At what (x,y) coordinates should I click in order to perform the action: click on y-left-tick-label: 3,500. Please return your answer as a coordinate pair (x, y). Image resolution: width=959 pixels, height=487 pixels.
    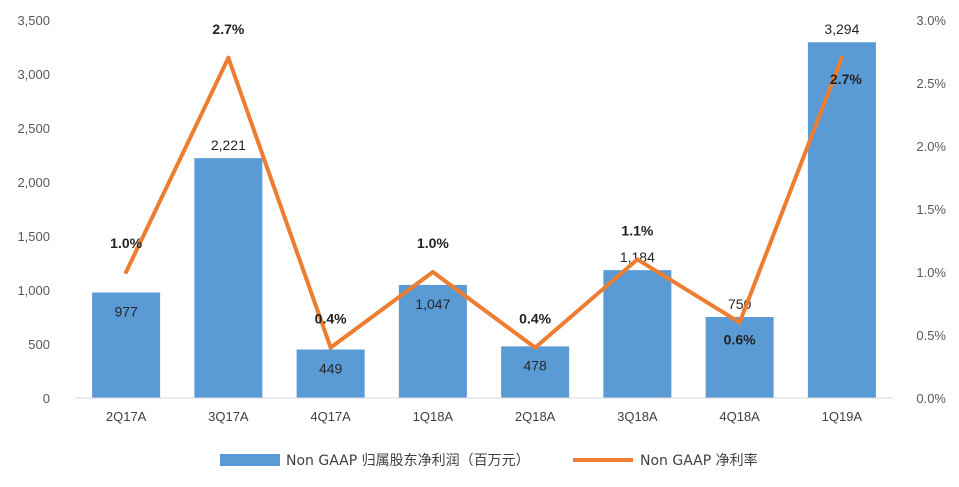
    Looking at the image, I should click on (33, 20).